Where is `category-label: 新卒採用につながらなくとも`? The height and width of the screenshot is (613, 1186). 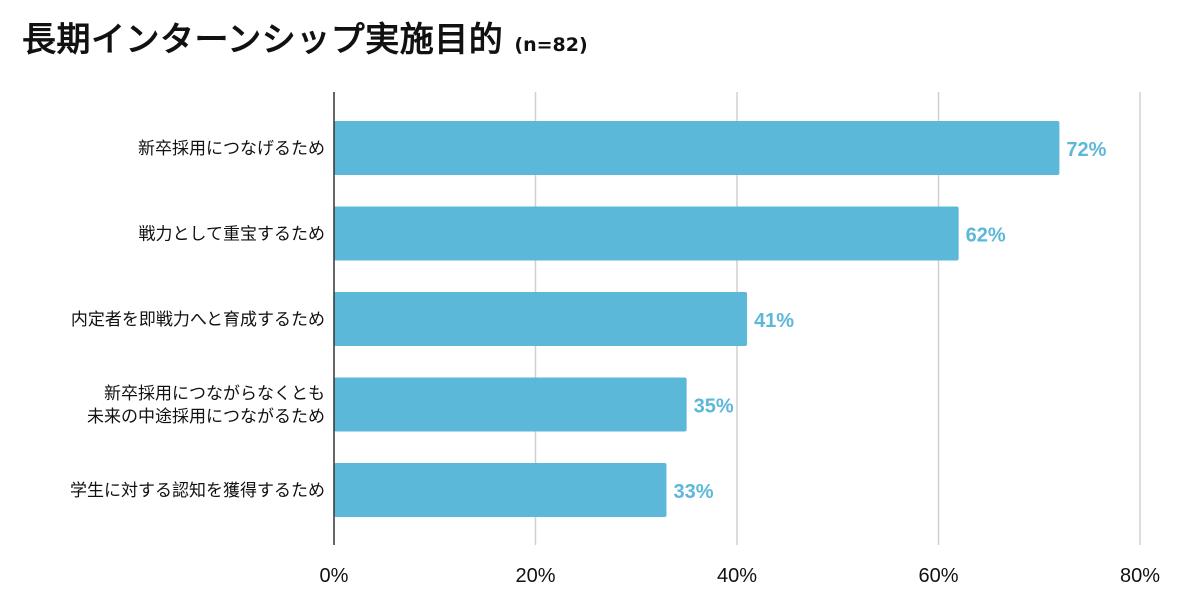
category-label: 新卒採用につながらなくとも is located at coordinates (214, 394).